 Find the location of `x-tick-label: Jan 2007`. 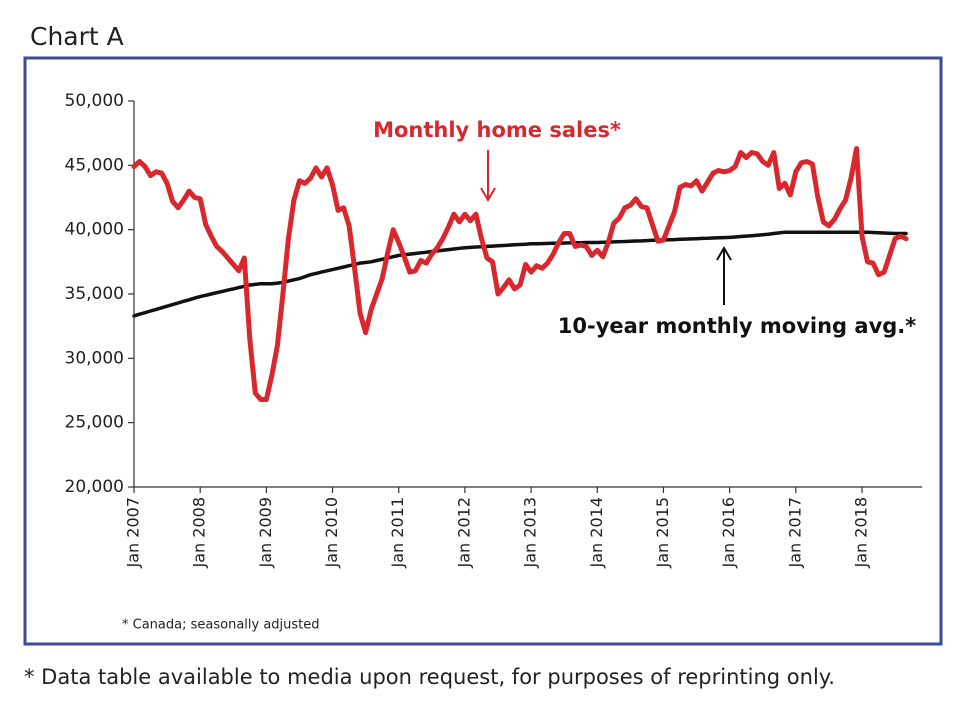

x-tick-label: Jan 2007 is located at coordinates (133, 532).